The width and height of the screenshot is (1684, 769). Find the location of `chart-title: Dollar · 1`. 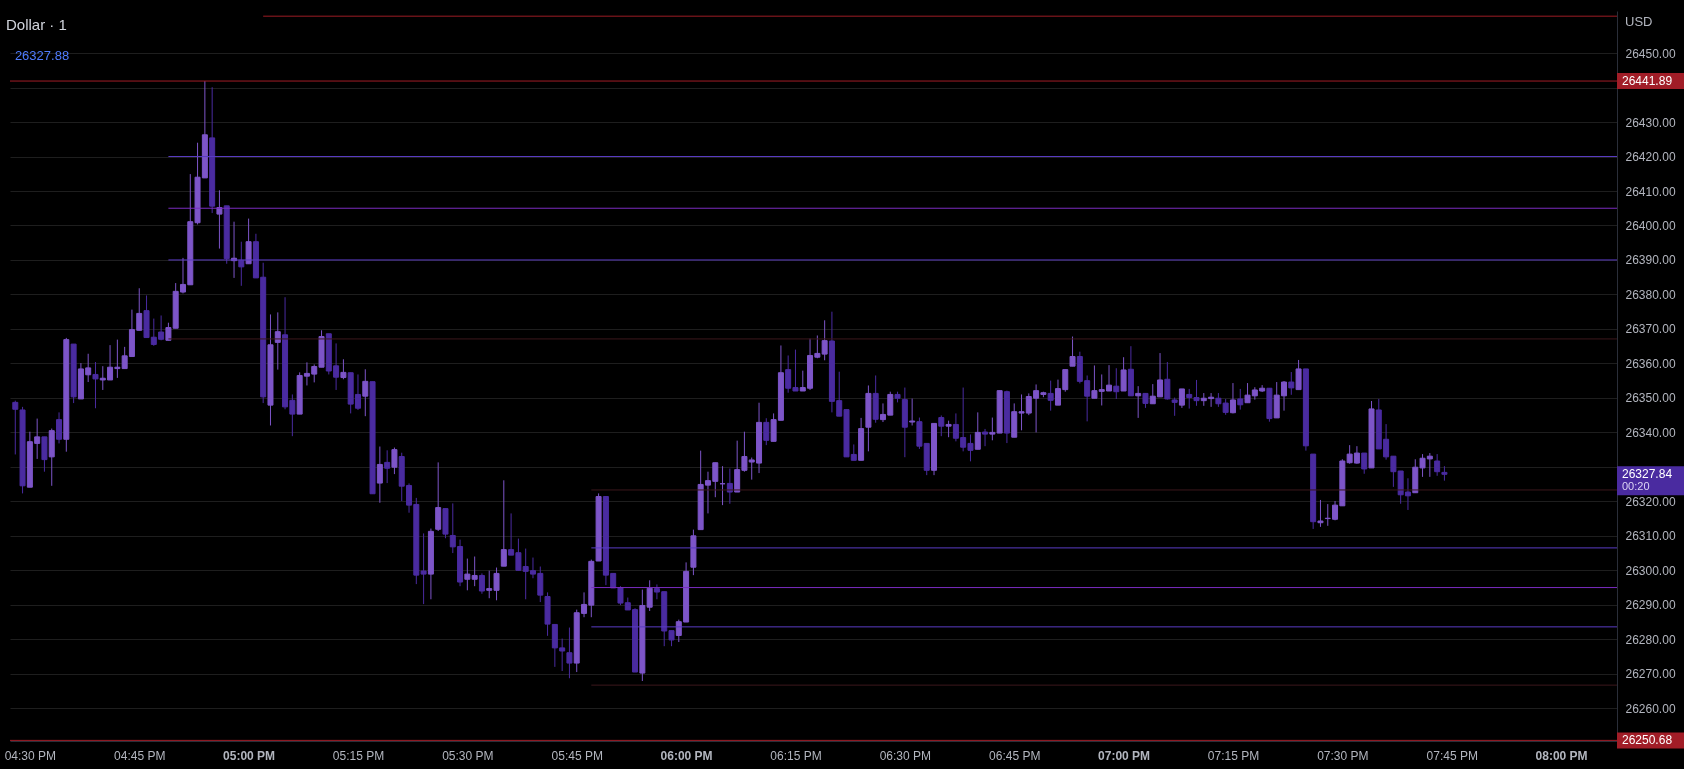

chart-title: Dollar · 1 is located at coordinates (36, 24).